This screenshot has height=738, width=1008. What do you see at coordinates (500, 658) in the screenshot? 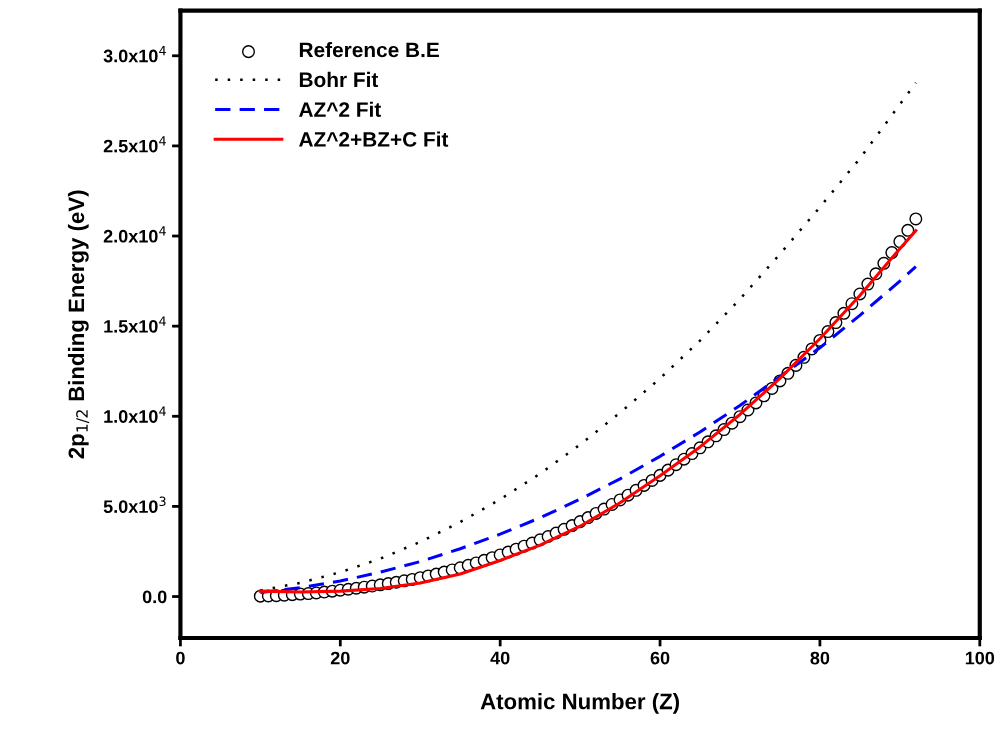
I see `x-tick-label: 40` at bounding box center [500, 658].